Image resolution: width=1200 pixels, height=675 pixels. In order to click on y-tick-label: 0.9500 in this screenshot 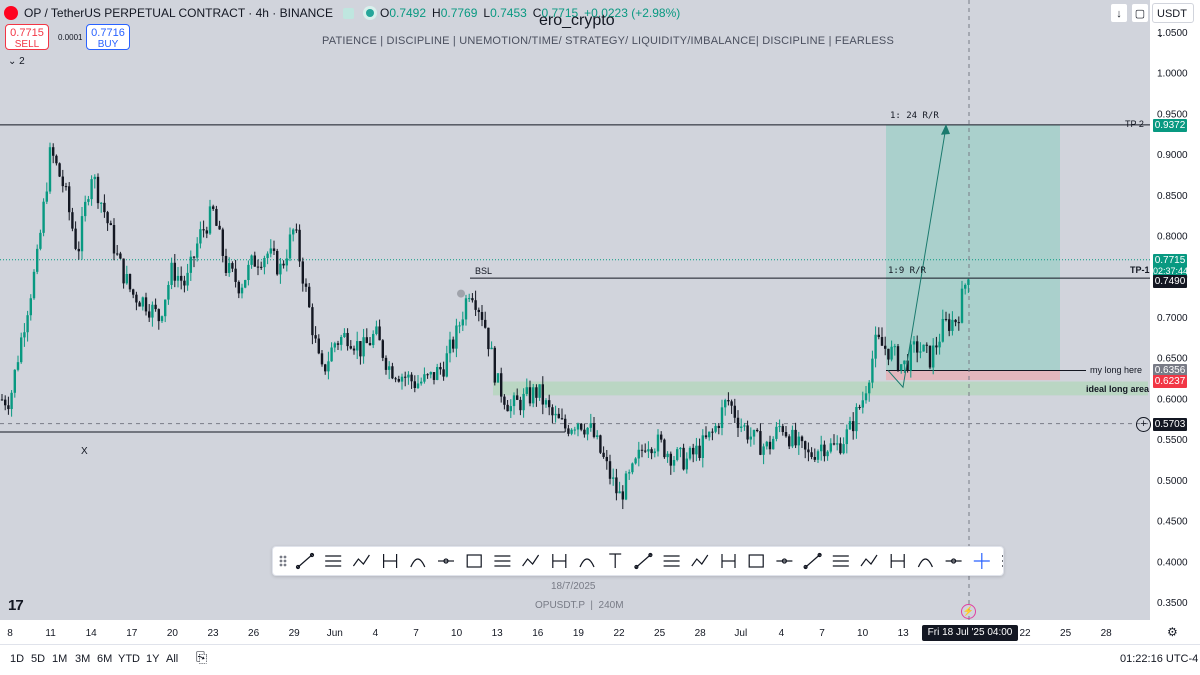, I will do `click(1172, 114)`.